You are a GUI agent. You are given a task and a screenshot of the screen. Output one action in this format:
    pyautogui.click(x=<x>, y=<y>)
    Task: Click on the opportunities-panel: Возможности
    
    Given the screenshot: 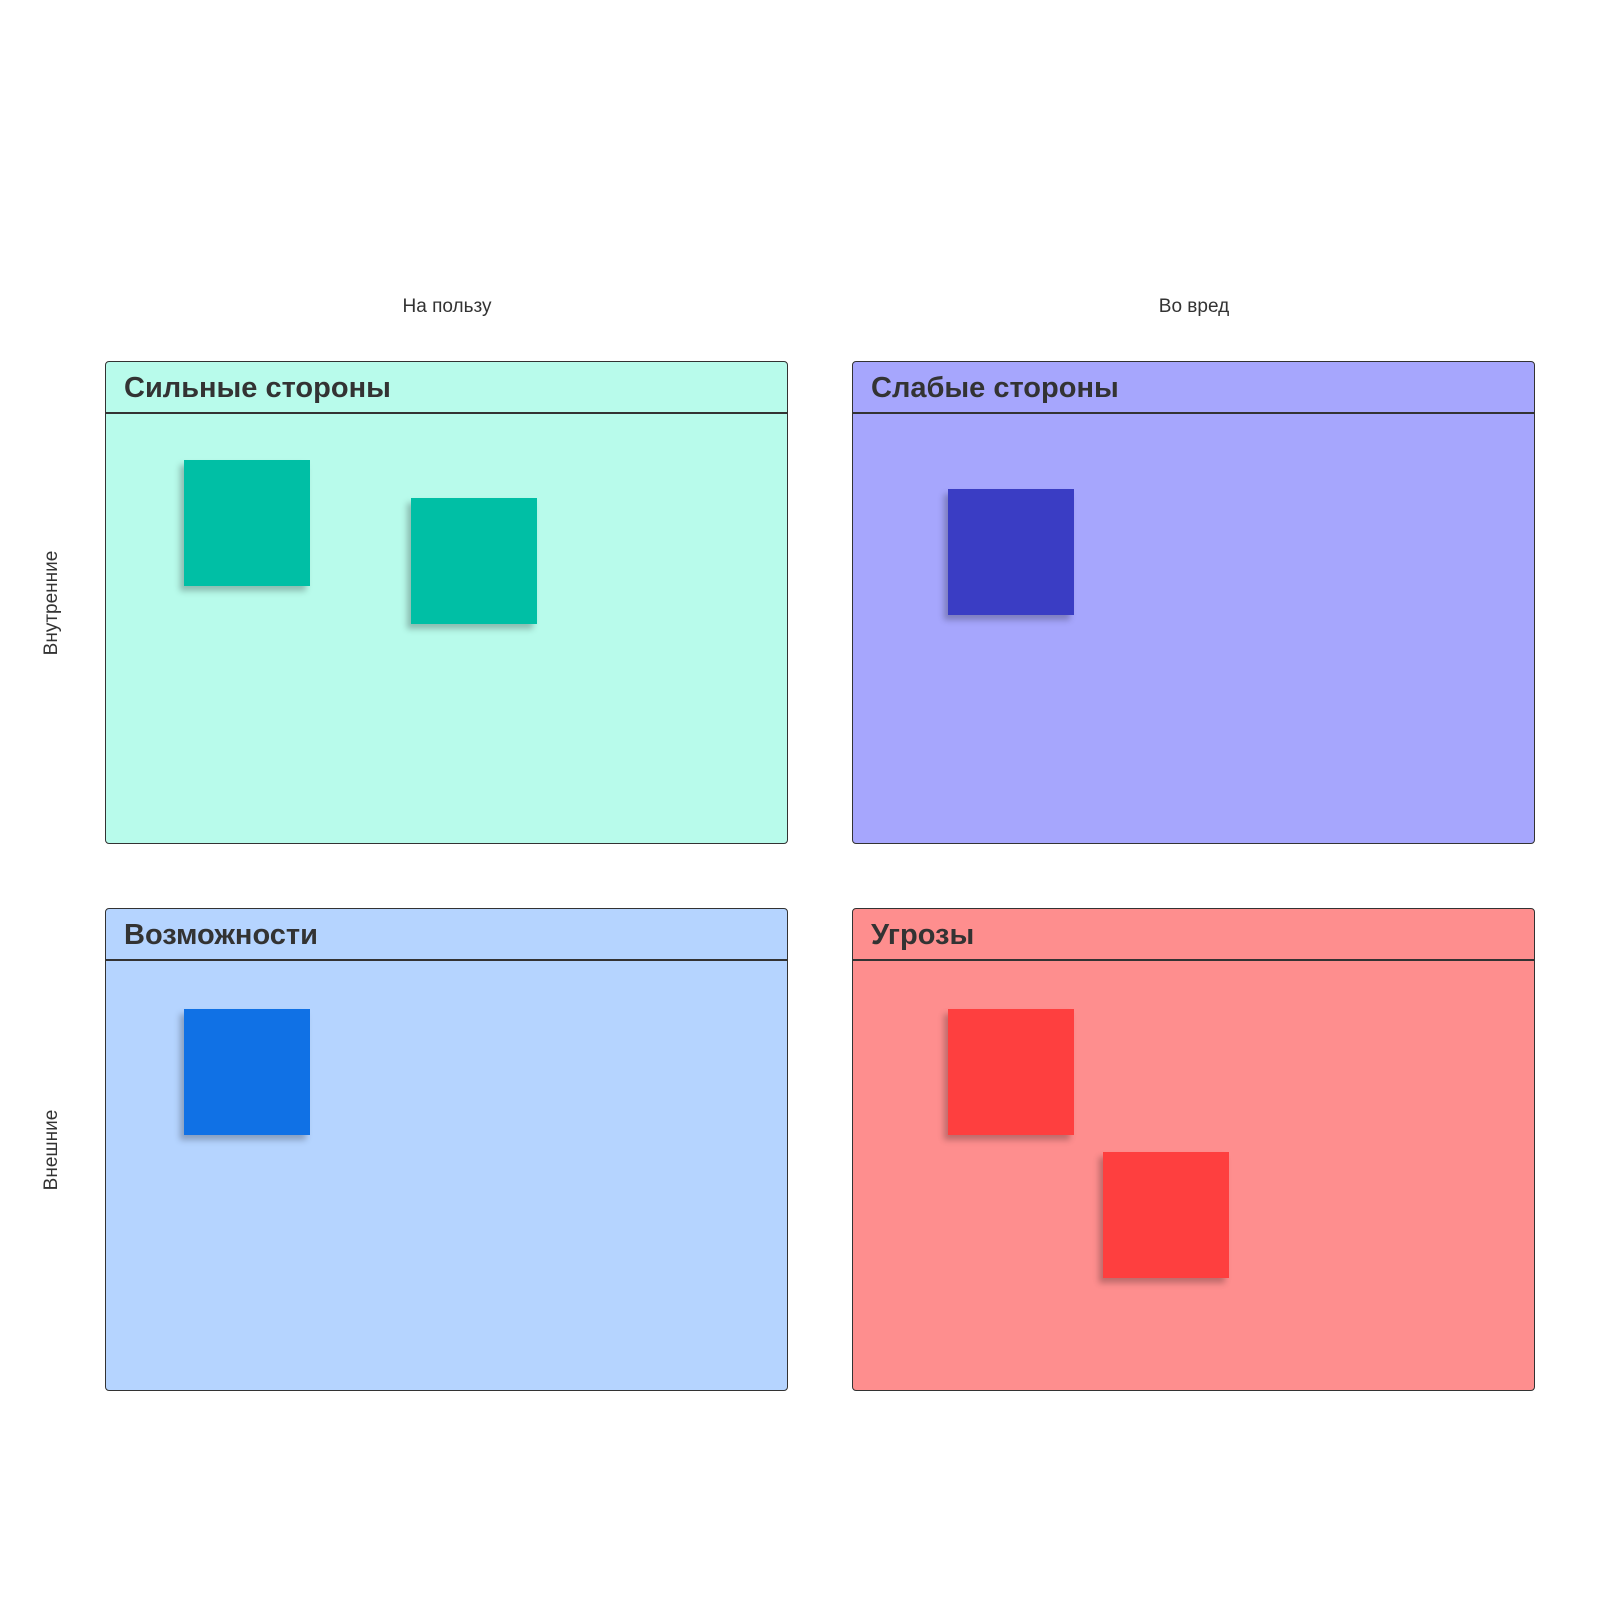 What is the action you would take?
    pyautogui.click(x=446, y=1149)
    